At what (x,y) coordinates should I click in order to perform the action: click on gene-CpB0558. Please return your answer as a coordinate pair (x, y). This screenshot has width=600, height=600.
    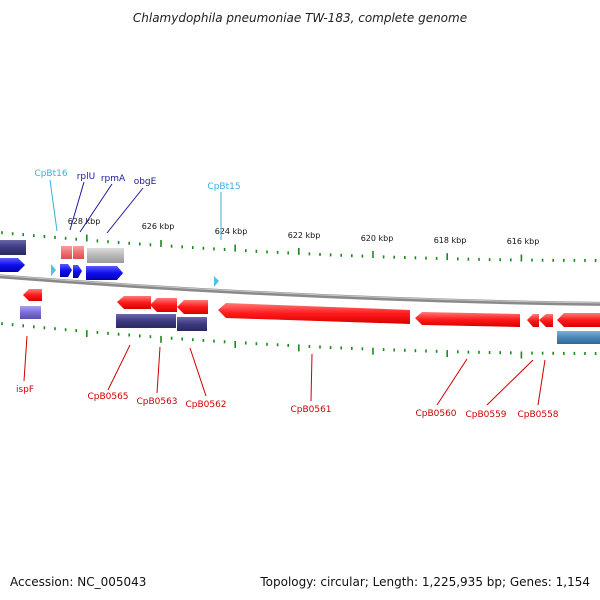
    Looking at the image, I should click on (546, 320).